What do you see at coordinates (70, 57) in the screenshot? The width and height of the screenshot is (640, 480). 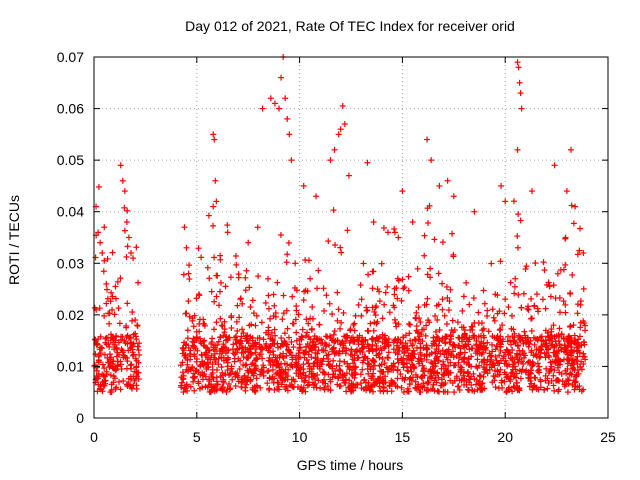 I see `y-tick-label: 0.07` at bounding box center [70, 57].